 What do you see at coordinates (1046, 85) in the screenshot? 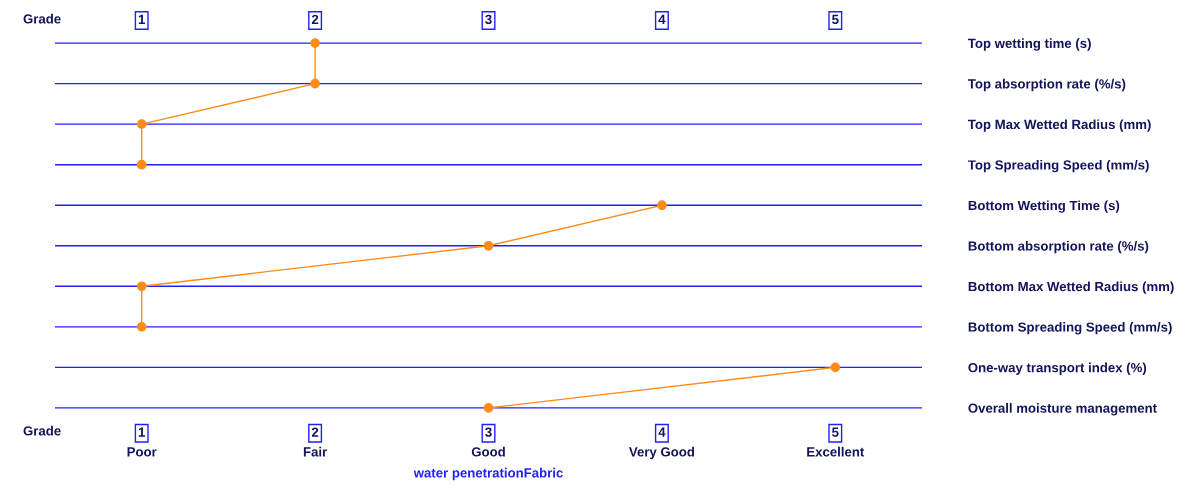
I see `y-tick-label: Top absorption rate (%/s)` at bounding box center [1046, 85].